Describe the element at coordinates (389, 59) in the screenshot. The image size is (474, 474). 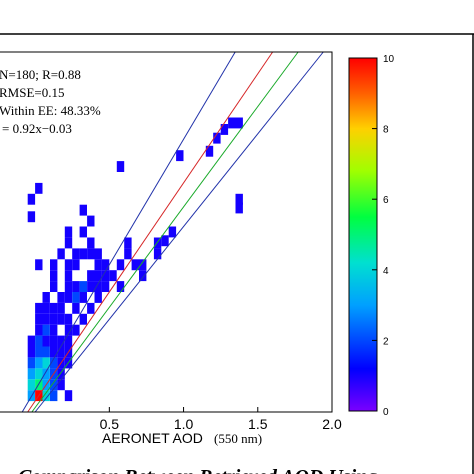
I see `colorbar-tick-label: 10` at that location.